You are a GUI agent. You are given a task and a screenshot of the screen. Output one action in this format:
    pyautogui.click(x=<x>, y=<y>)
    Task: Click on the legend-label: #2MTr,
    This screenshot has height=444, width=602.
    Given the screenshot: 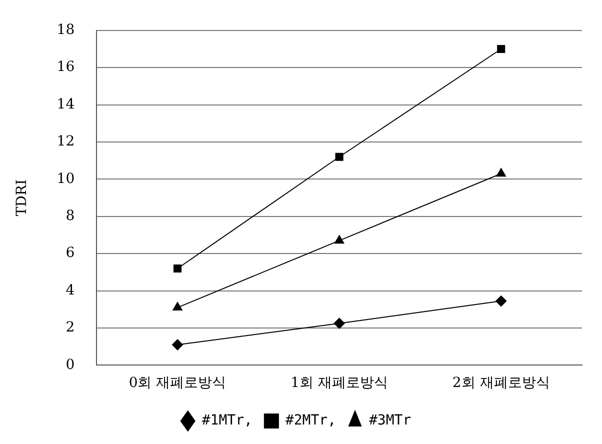 What is the action you would take?
    pyautogui.click(x=310, y=420)
    